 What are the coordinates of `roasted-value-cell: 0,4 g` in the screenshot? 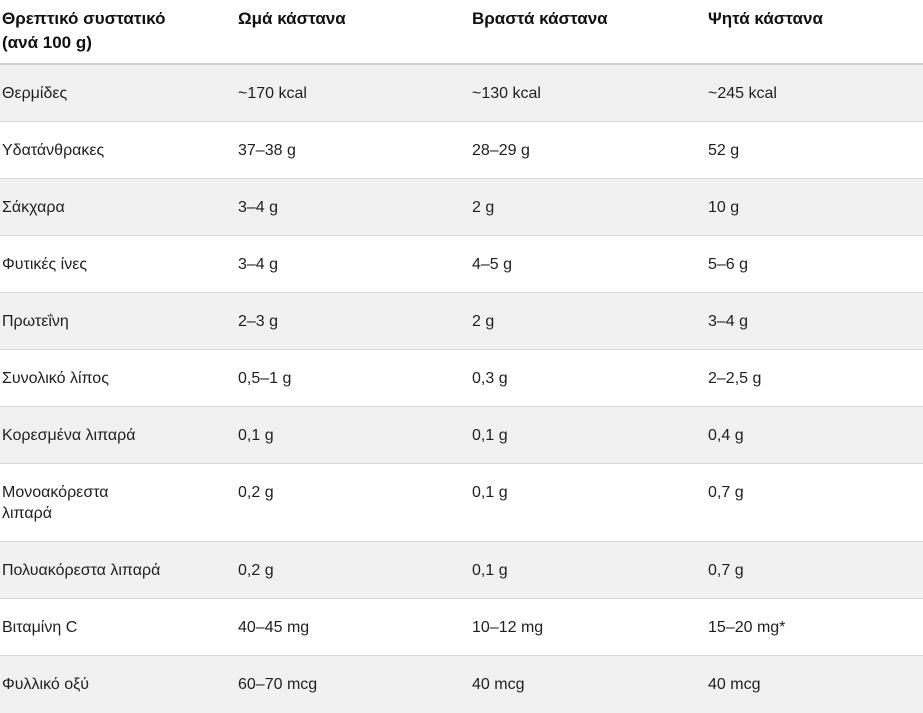 It's located at (814, 435).